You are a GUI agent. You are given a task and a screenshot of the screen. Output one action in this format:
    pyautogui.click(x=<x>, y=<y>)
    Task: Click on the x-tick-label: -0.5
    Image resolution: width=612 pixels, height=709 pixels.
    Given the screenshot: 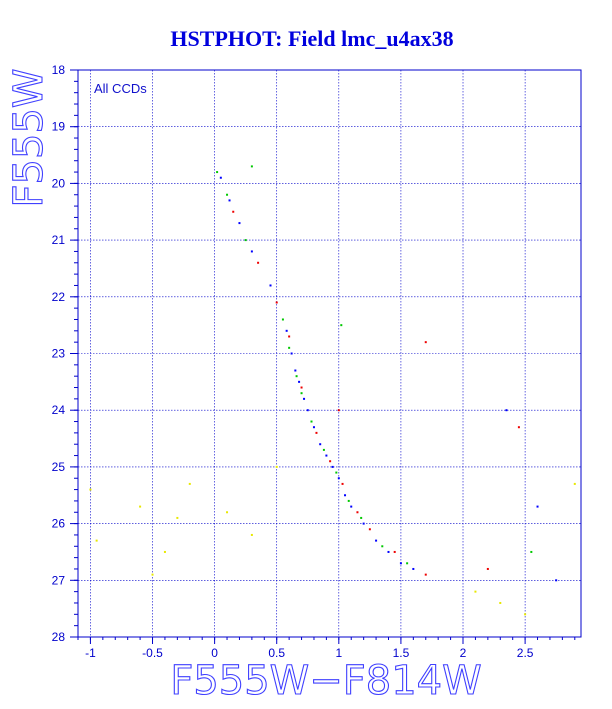 What is the action you would take?
    pyautogui.click(x=152, y=653)
    